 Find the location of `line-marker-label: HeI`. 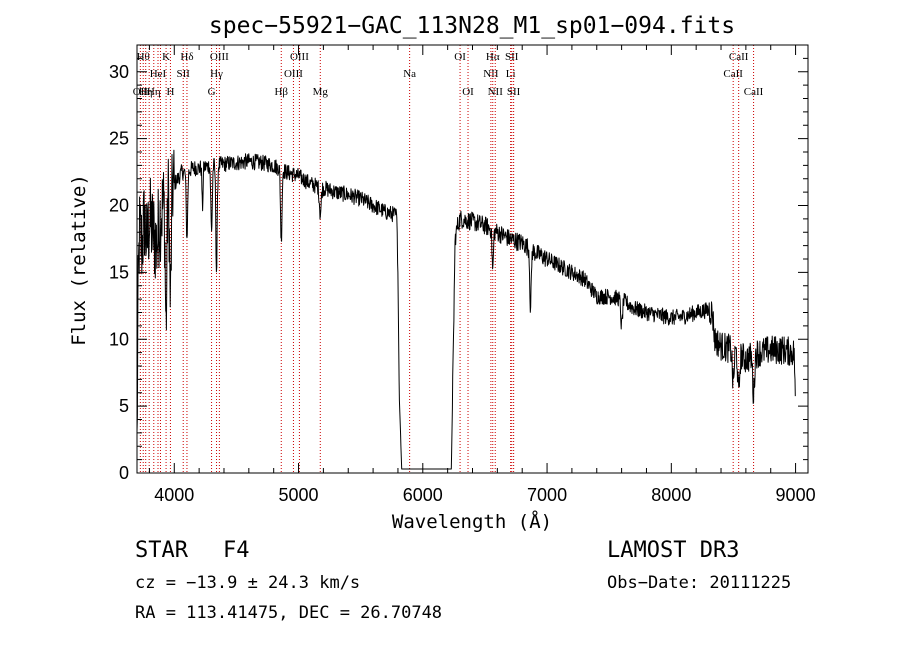

line-marker-label: HeI is located at coordinates (158, 74).